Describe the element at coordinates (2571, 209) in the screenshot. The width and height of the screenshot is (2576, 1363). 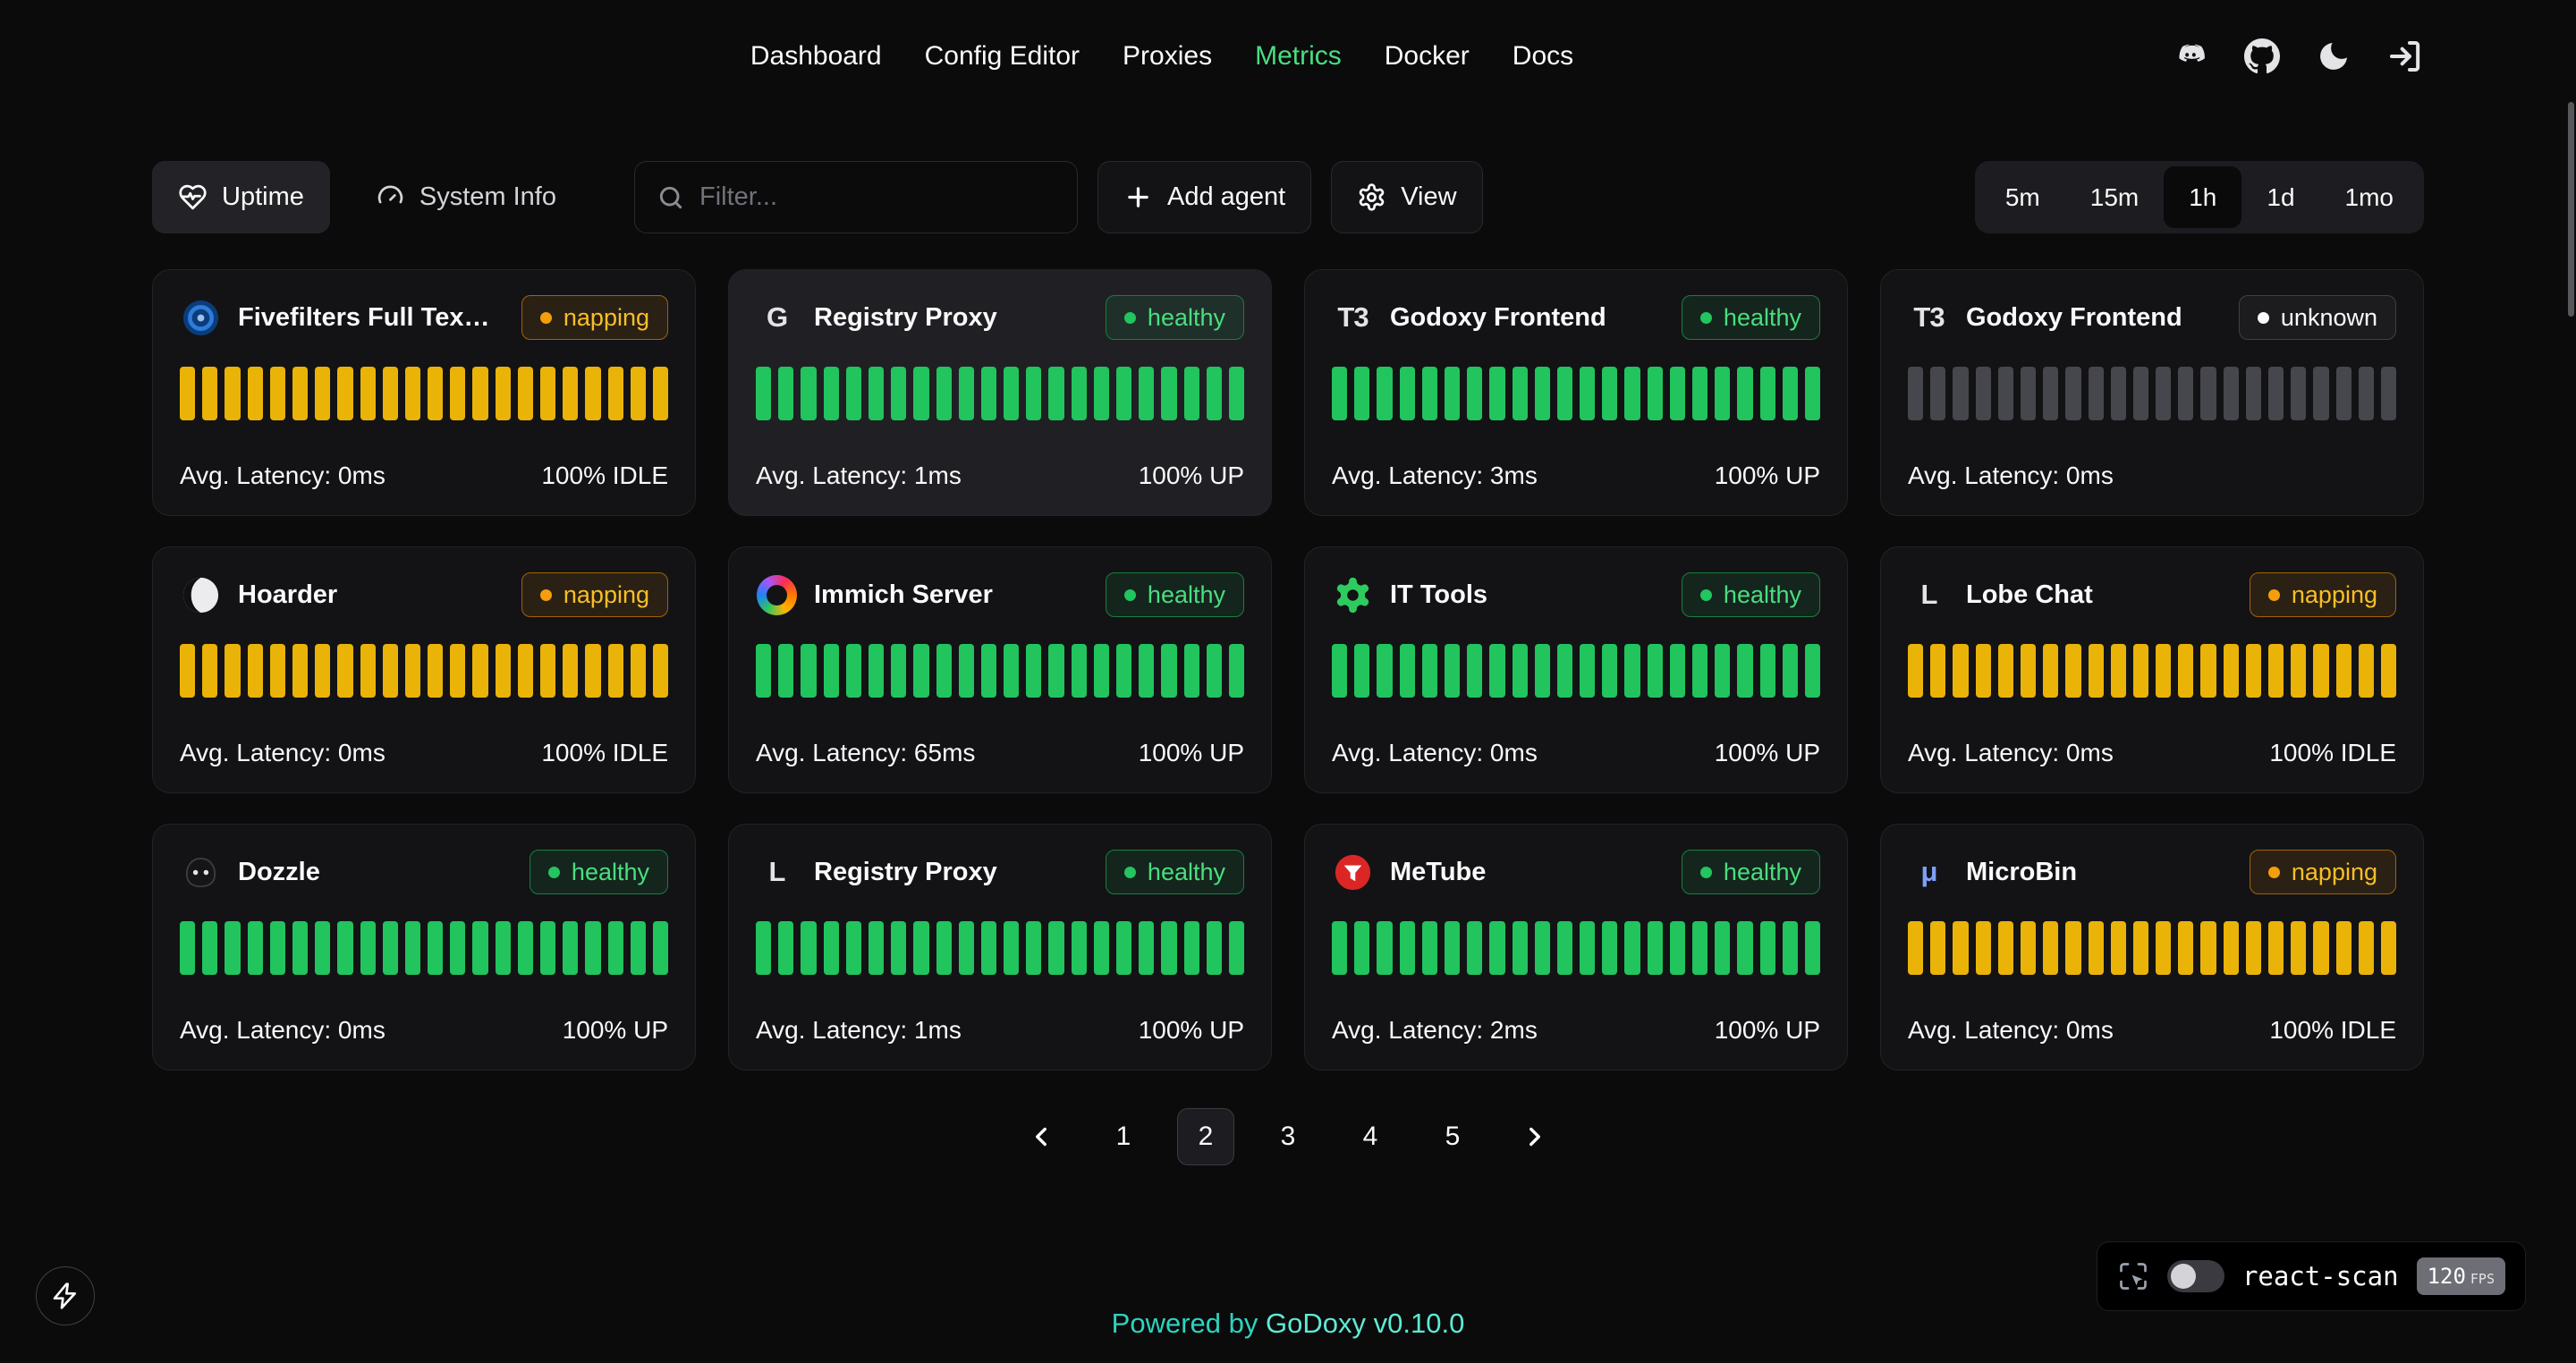
I see `scrollbar-thumb` at that location.